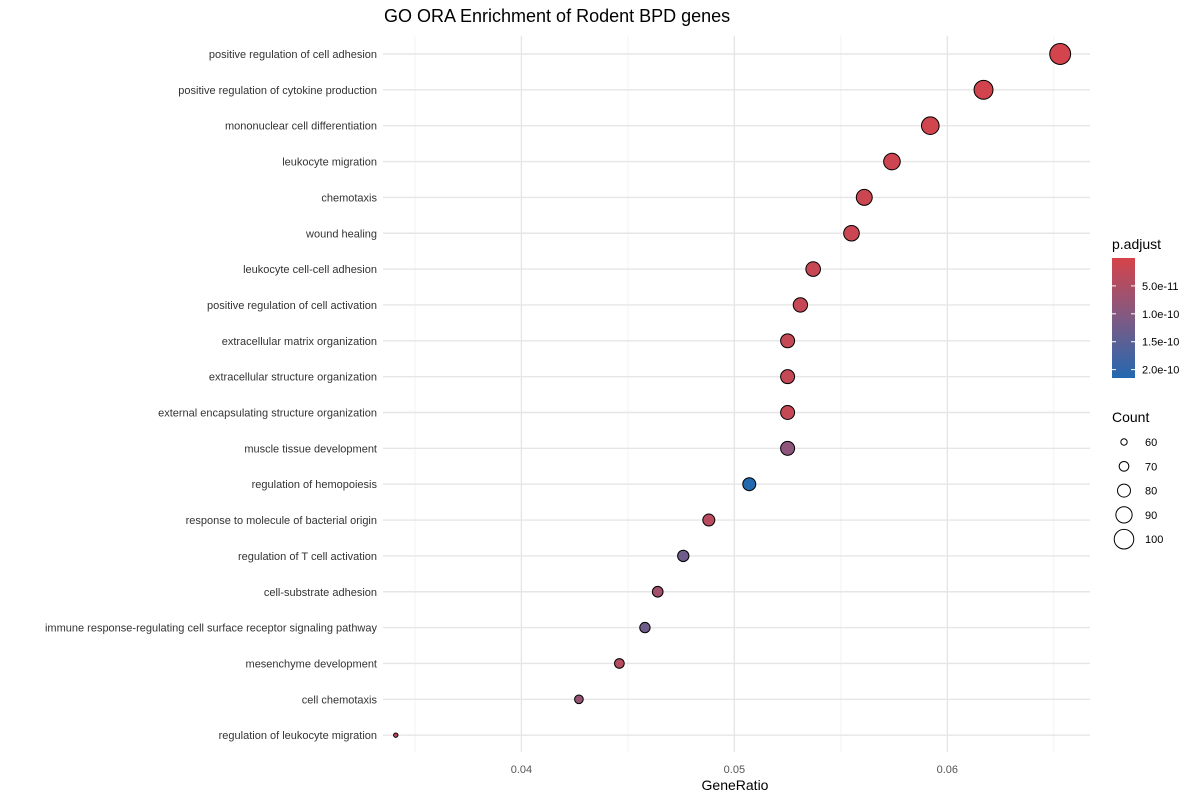 This screenshot has width=1200, height=800. What do you see at coordinates (341, 234) in the screenshot?
I see `category-label: wound healing` at bounding box center [341, 234].